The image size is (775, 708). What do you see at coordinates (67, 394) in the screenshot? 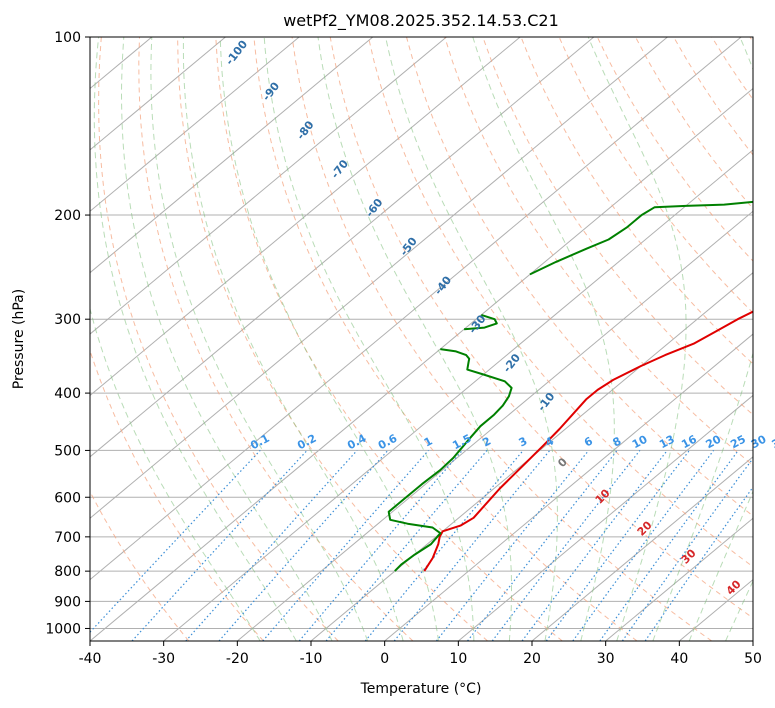
I see `y-tick-label: 400` at bounding box center [67, 394].